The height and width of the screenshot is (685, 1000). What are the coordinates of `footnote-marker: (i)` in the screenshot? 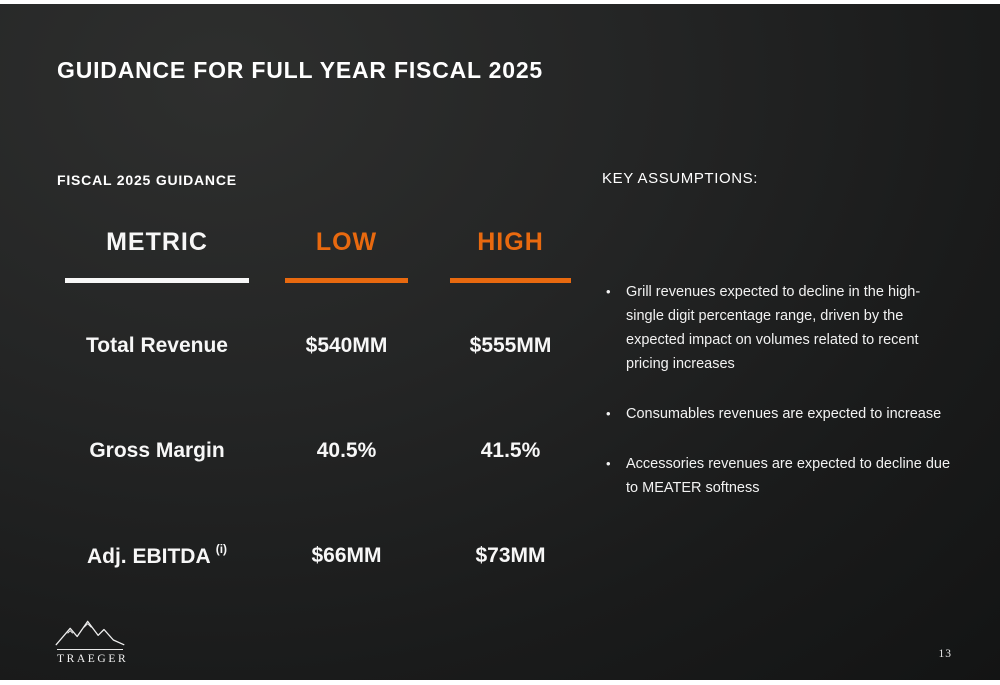 It's located at (221, 549).